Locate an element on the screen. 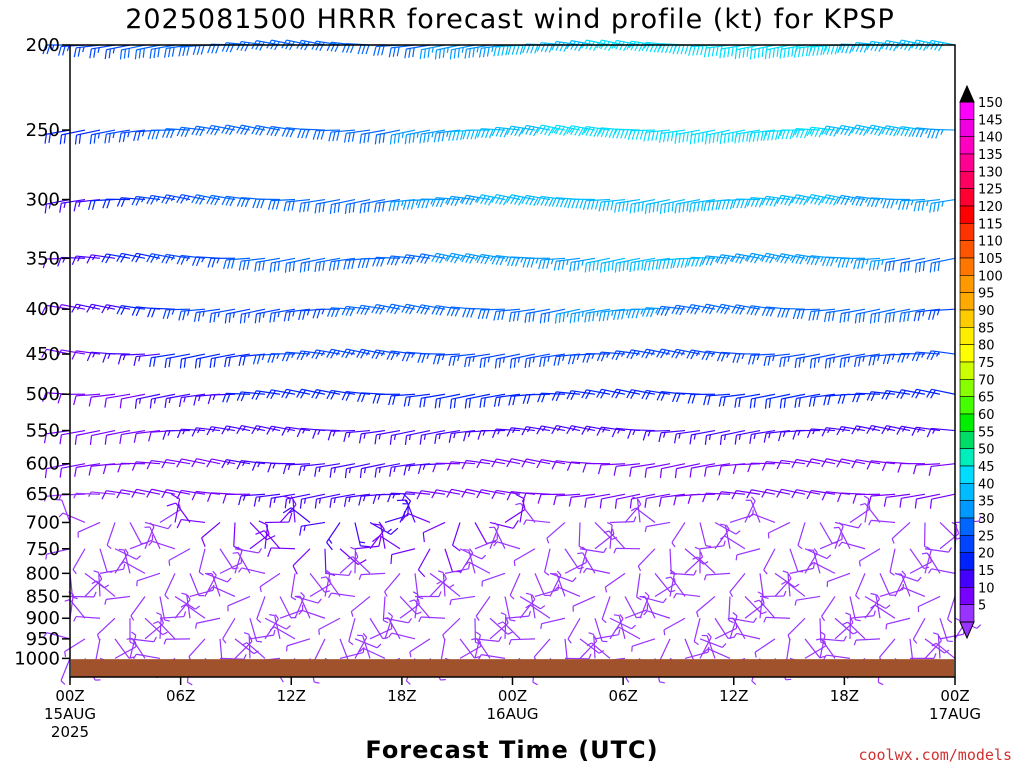 This screenshot has width=1024, height=768. colorbar-bottom-arrow is located at coordinates (967, 630).